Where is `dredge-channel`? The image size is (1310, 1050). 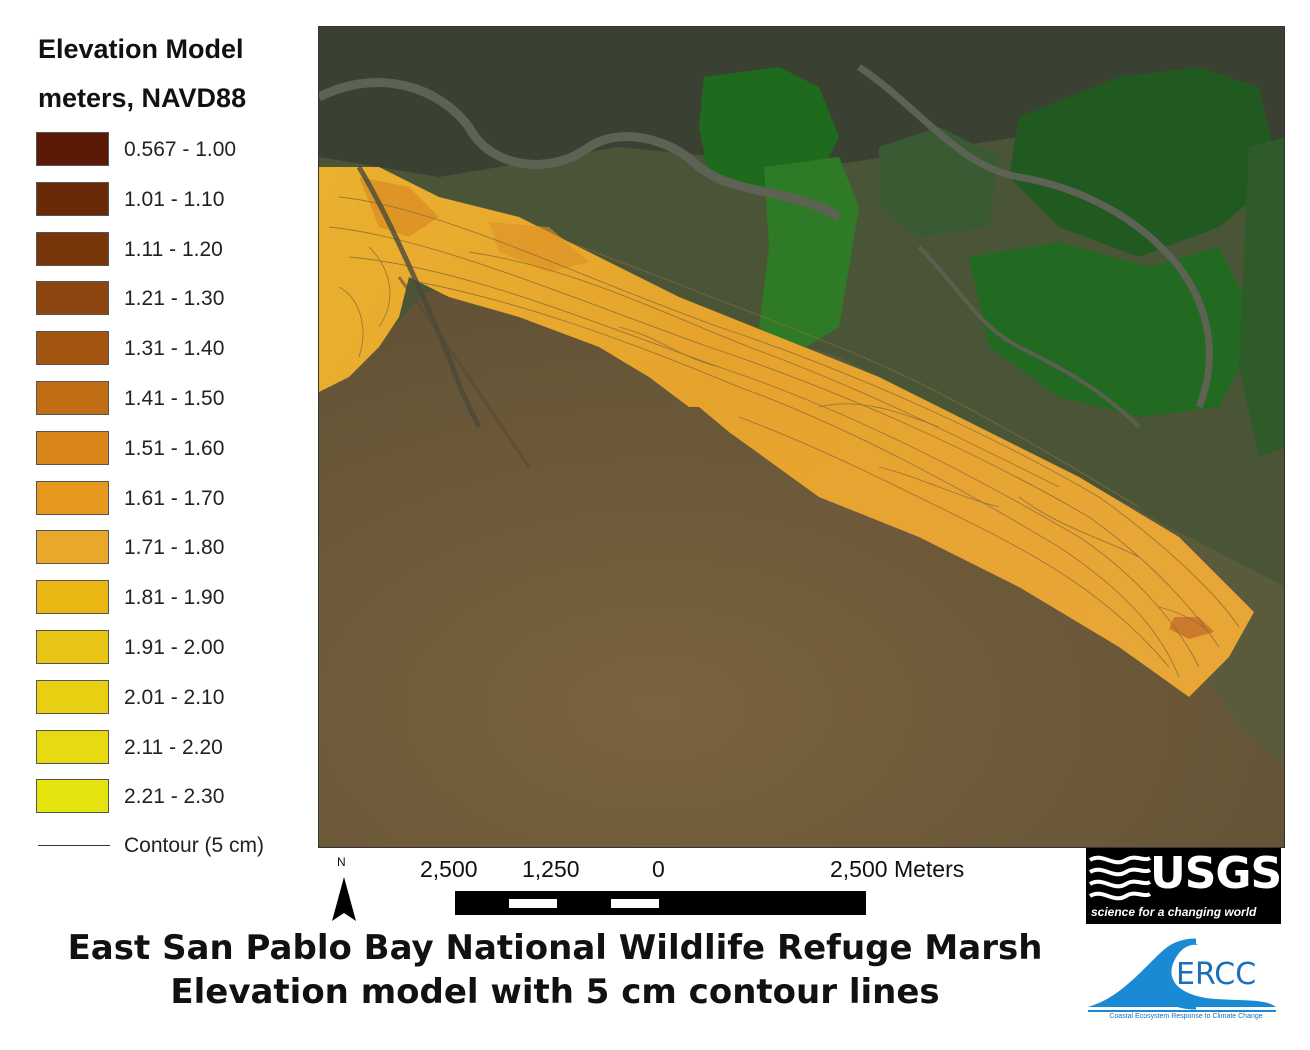
dredge-channel is located at coordinates (464, 372).